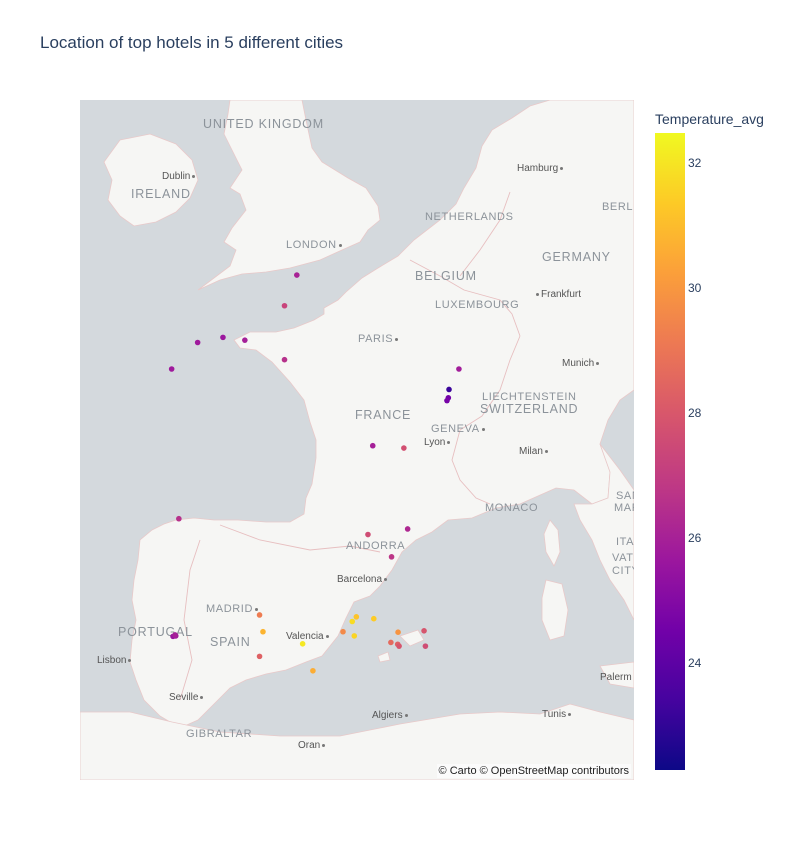  What do you see at coordinates (446, 276) in the screenshot?
I see `label-belgium: BELGIUM` at bounding box center [446, 276].